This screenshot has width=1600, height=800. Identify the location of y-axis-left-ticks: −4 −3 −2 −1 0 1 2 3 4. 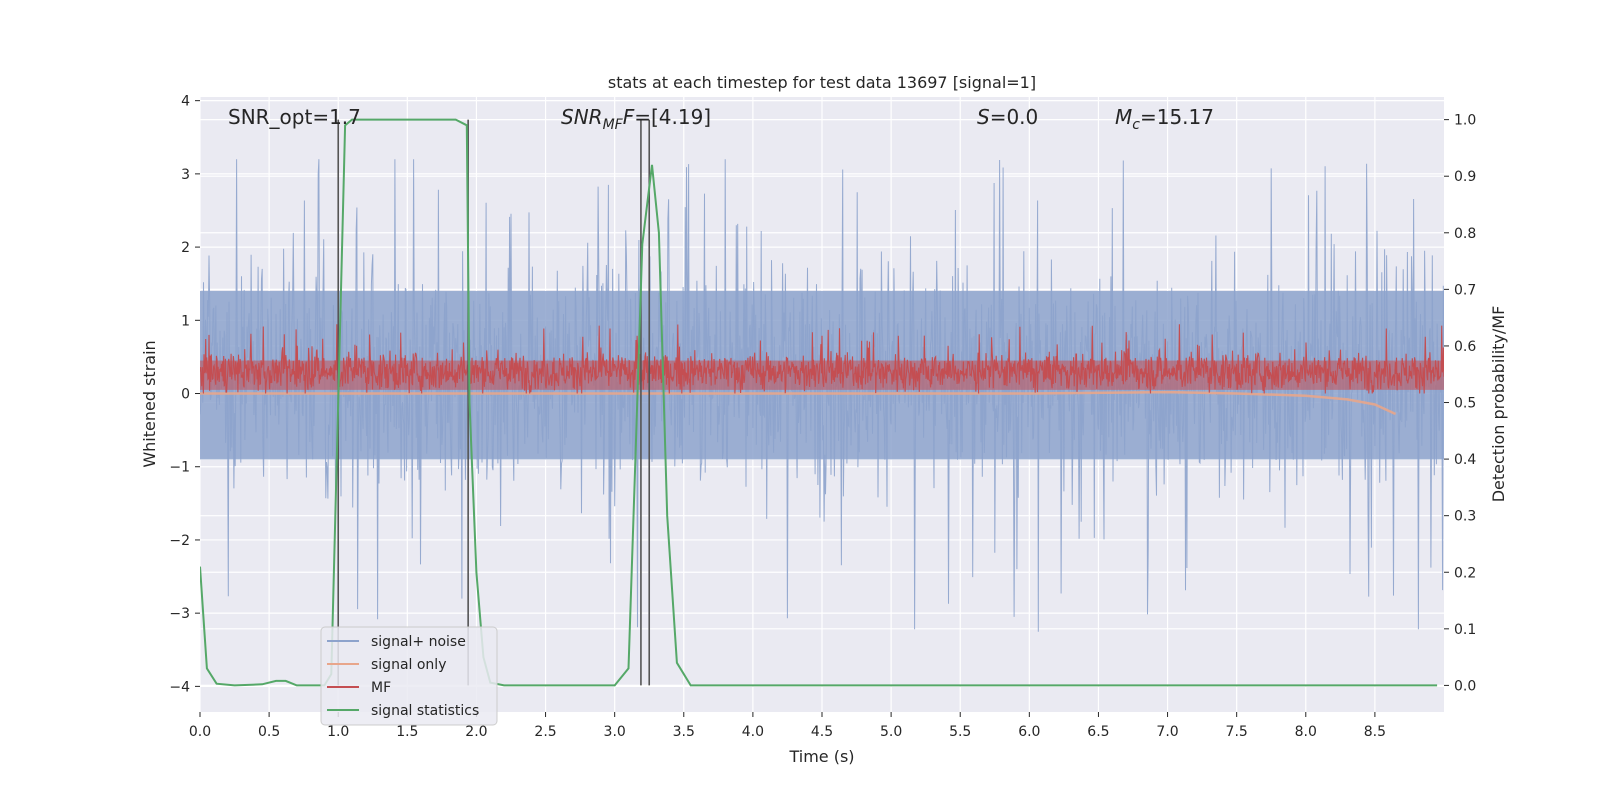
(184, 394).